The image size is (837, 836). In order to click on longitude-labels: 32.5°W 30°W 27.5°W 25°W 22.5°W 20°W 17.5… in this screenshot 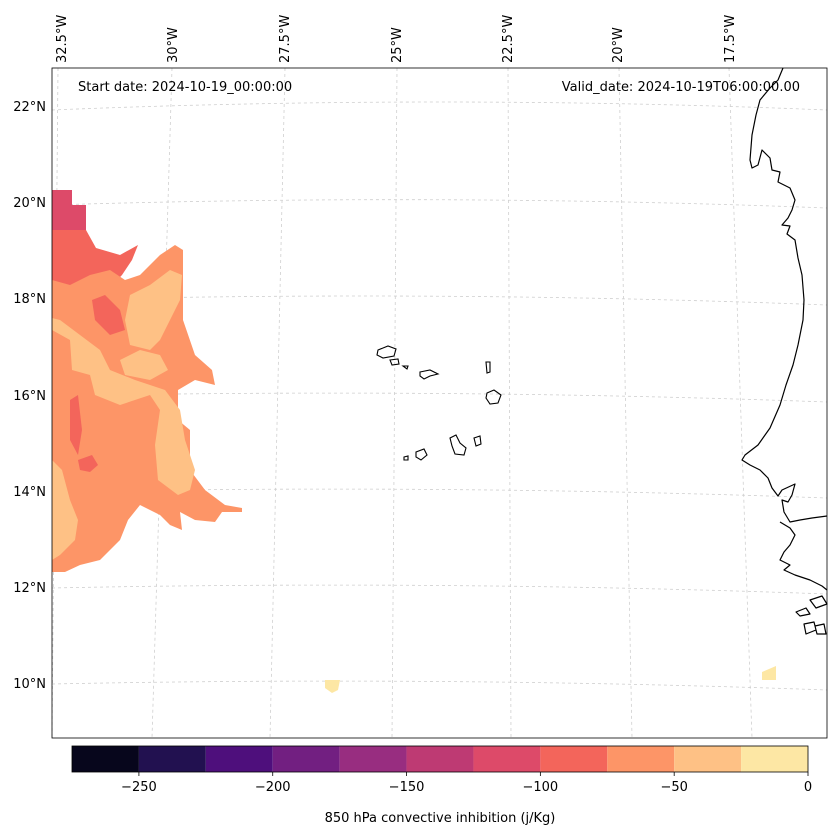, I will do `click(396, 39)`.